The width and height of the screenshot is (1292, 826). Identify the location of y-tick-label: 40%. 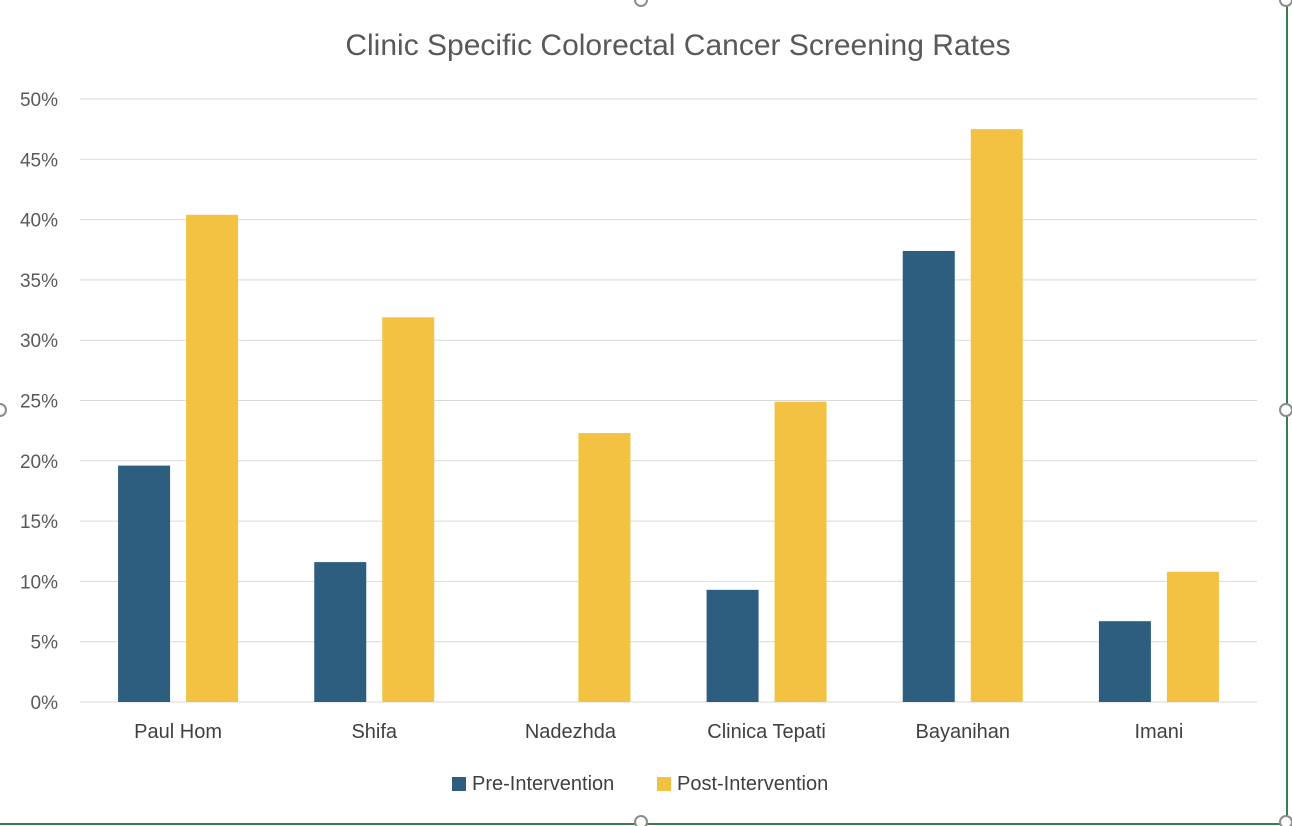
(39, 221).